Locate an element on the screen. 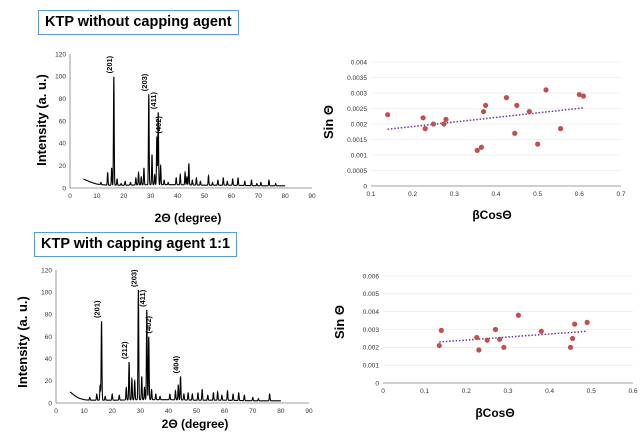 Image resolution: width=644 pixels, height=435 pixels. section-label-without-capping: KTP without capping agent is located at coordinates (138, 22).